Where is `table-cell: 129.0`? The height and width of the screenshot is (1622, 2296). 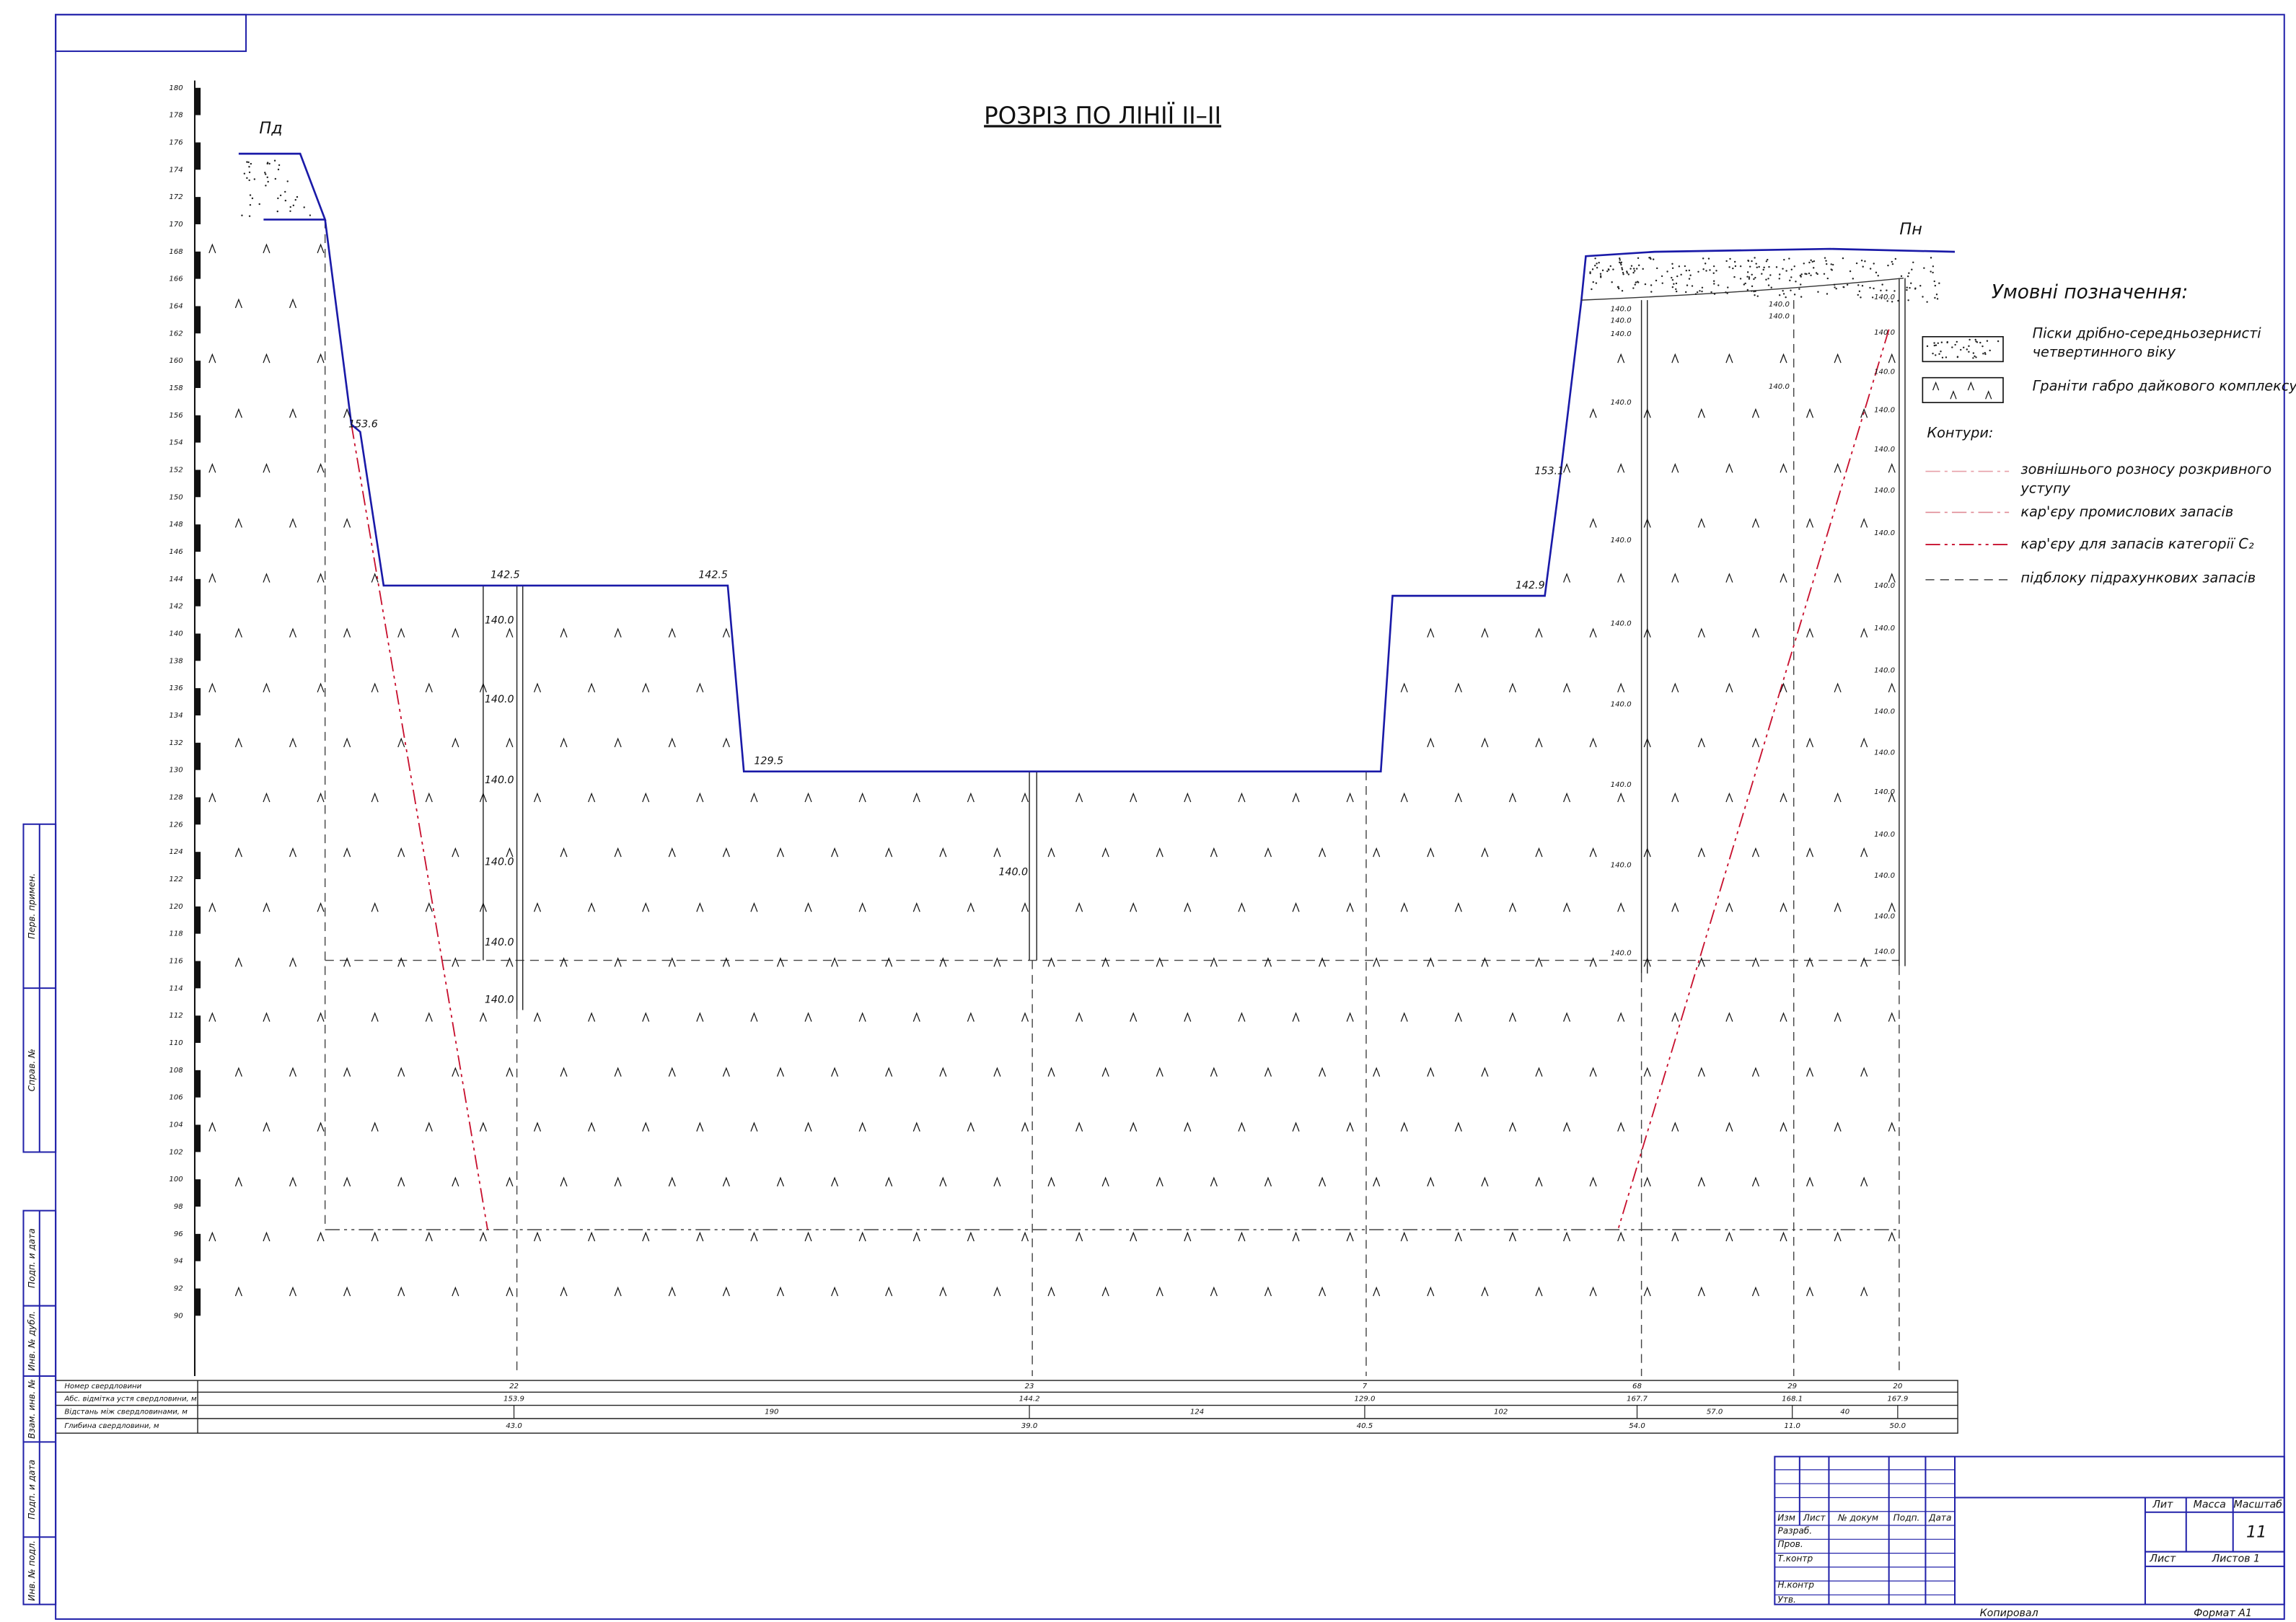 table-cell: 129.0 is located at coordinates (1365, 1399).